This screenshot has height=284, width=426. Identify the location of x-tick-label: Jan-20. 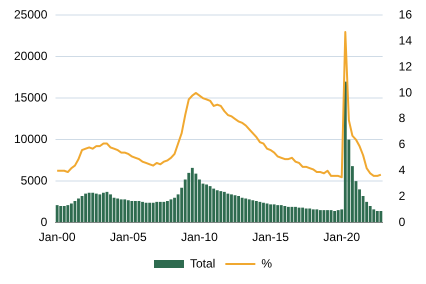
(341, 237).